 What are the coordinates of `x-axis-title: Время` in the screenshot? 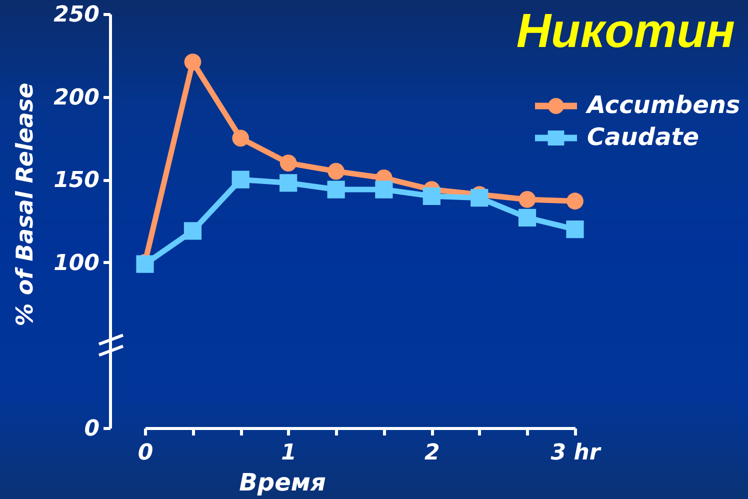 It's located at (282, 482).